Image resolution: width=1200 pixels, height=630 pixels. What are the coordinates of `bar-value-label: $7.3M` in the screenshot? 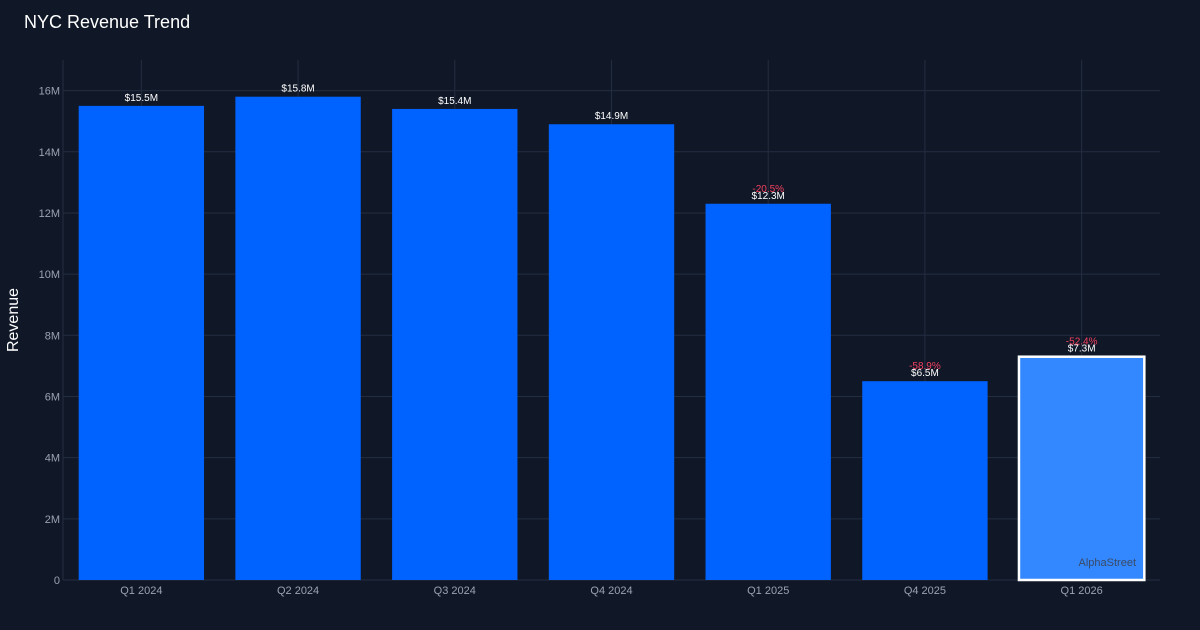 It's located at (1082, 349).